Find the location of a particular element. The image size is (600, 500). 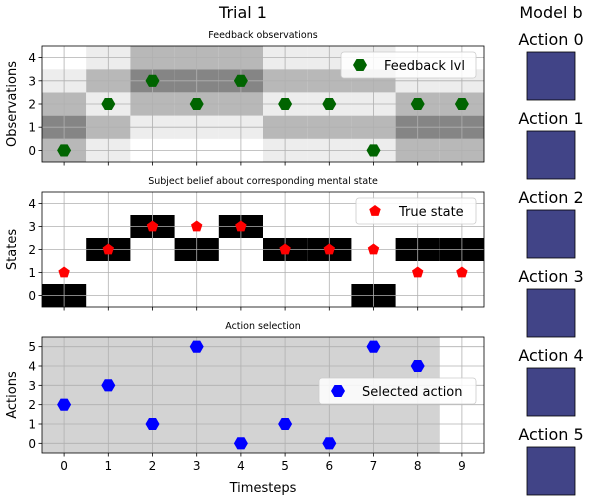

x-tick-label: 2 is located at coordinates (153, 466).